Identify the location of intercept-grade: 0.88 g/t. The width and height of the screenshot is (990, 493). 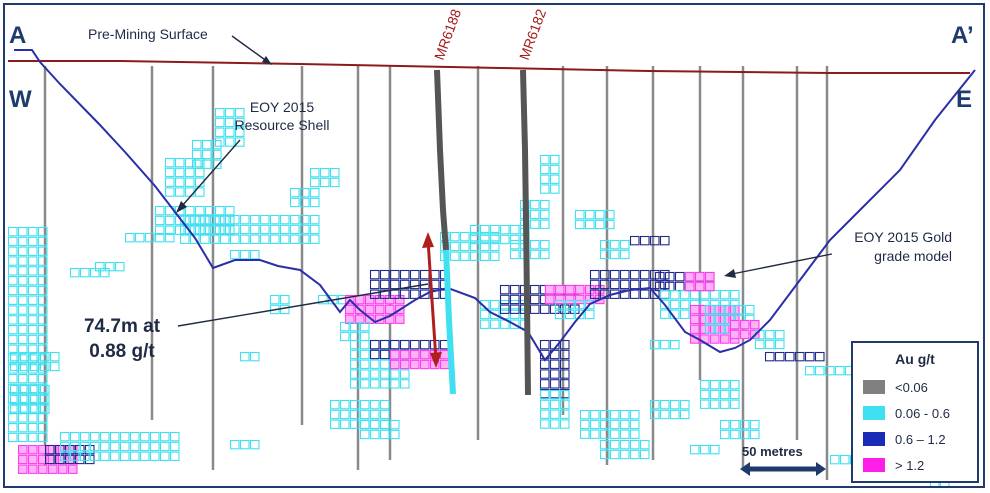
(122, 351).